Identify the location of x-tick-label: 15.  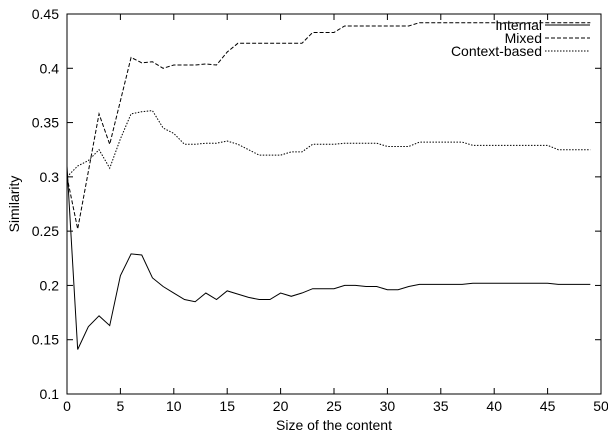
(227, 406).